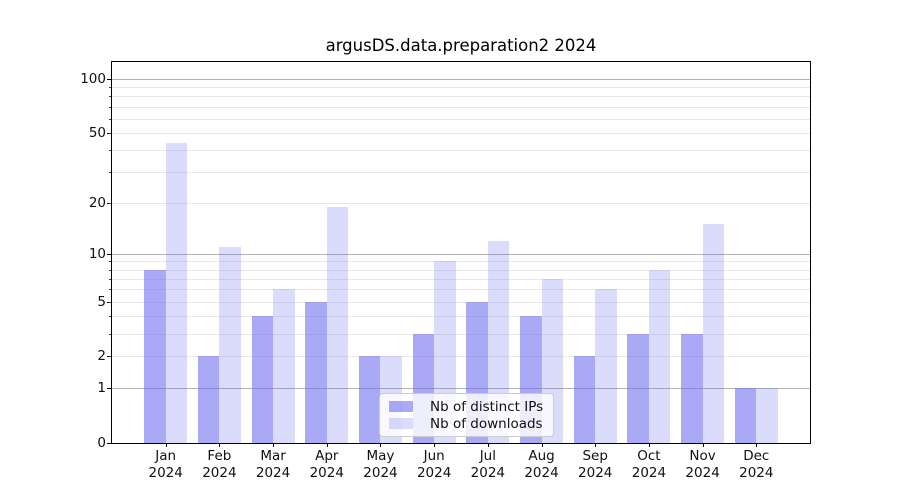 The width and height of the screenshot is (900, 500). Describe the element at coordinates (101, 443) in the screenshot. I see `y-tick-label-0: 0` at that location.